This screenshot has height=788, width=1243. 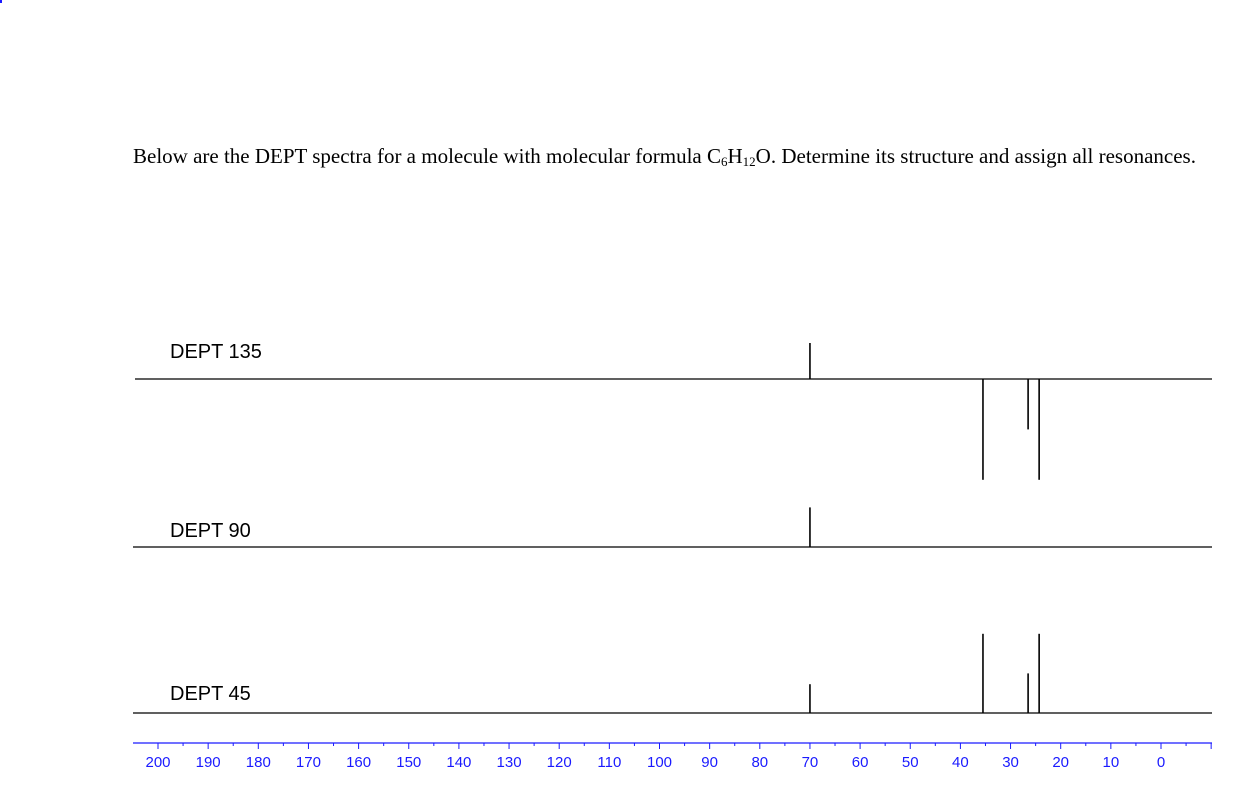 I want to click on dept90-label: DEPT 90, so click(x=210, y=531).